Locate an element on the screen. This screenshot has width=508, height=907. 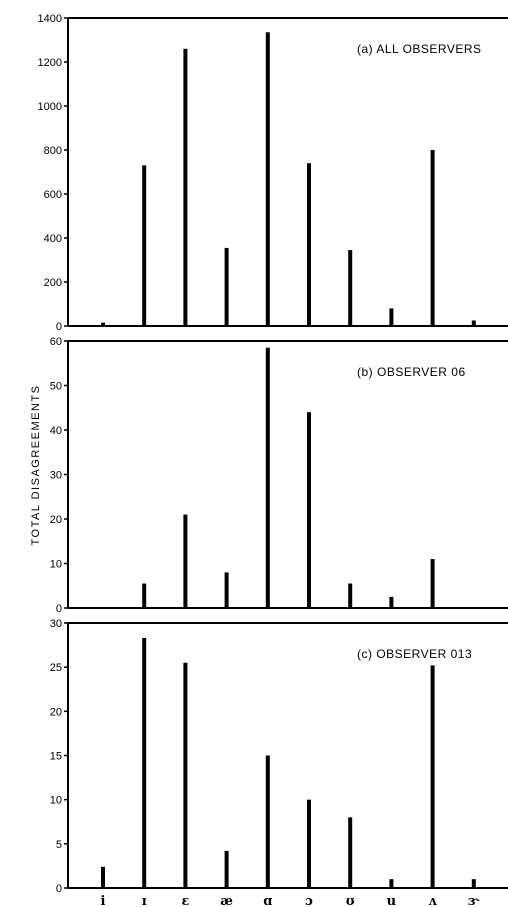
y-tick-label: 1000 is located at coordinates (50, 107).